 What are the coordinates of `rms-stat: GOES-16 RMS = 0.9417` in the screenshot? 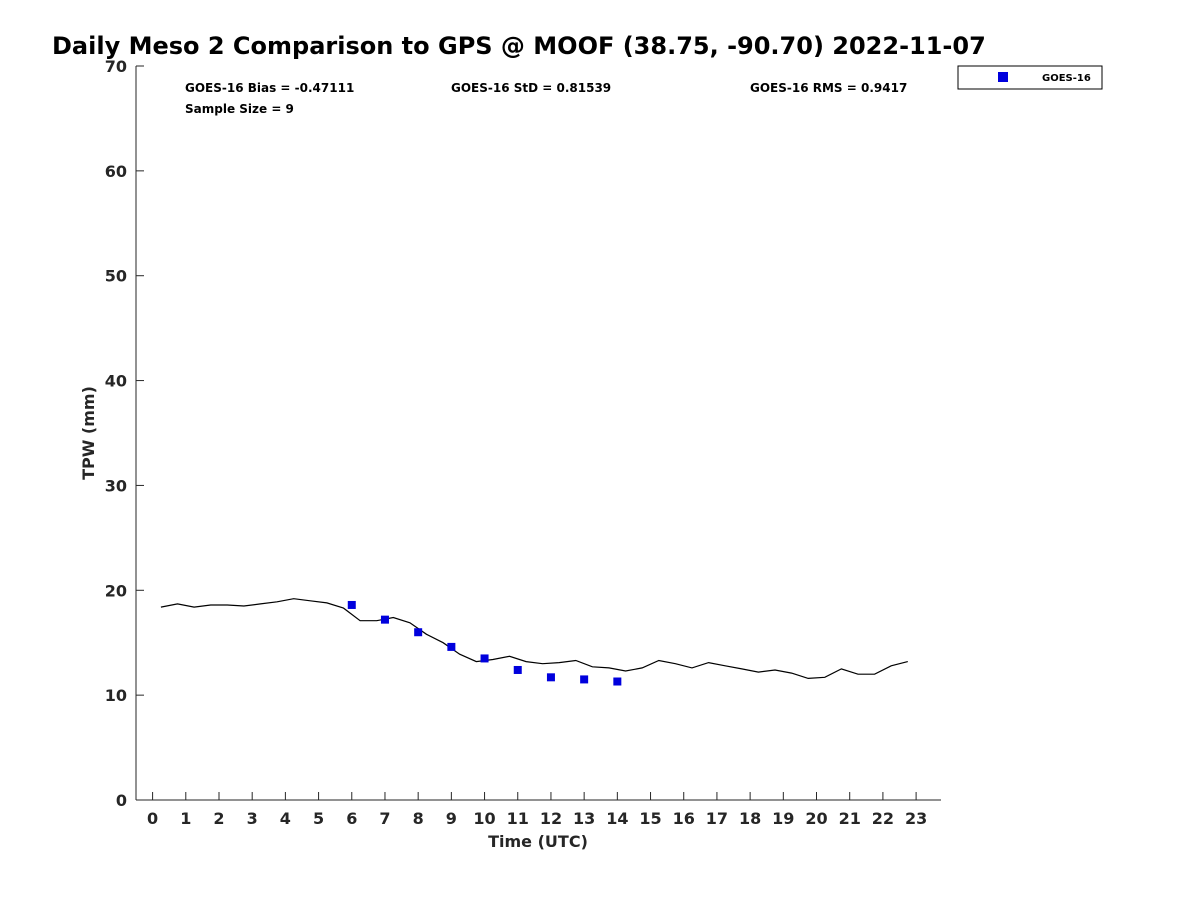 It's located at (828, 88).